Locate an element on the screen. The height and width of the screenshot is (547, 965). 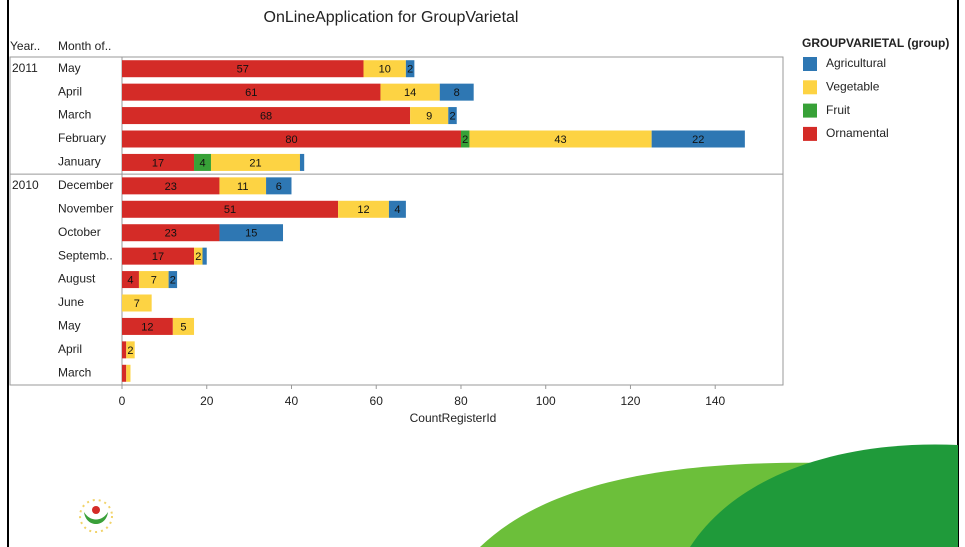
data-label: 61 is located at coordinates (251, 93).